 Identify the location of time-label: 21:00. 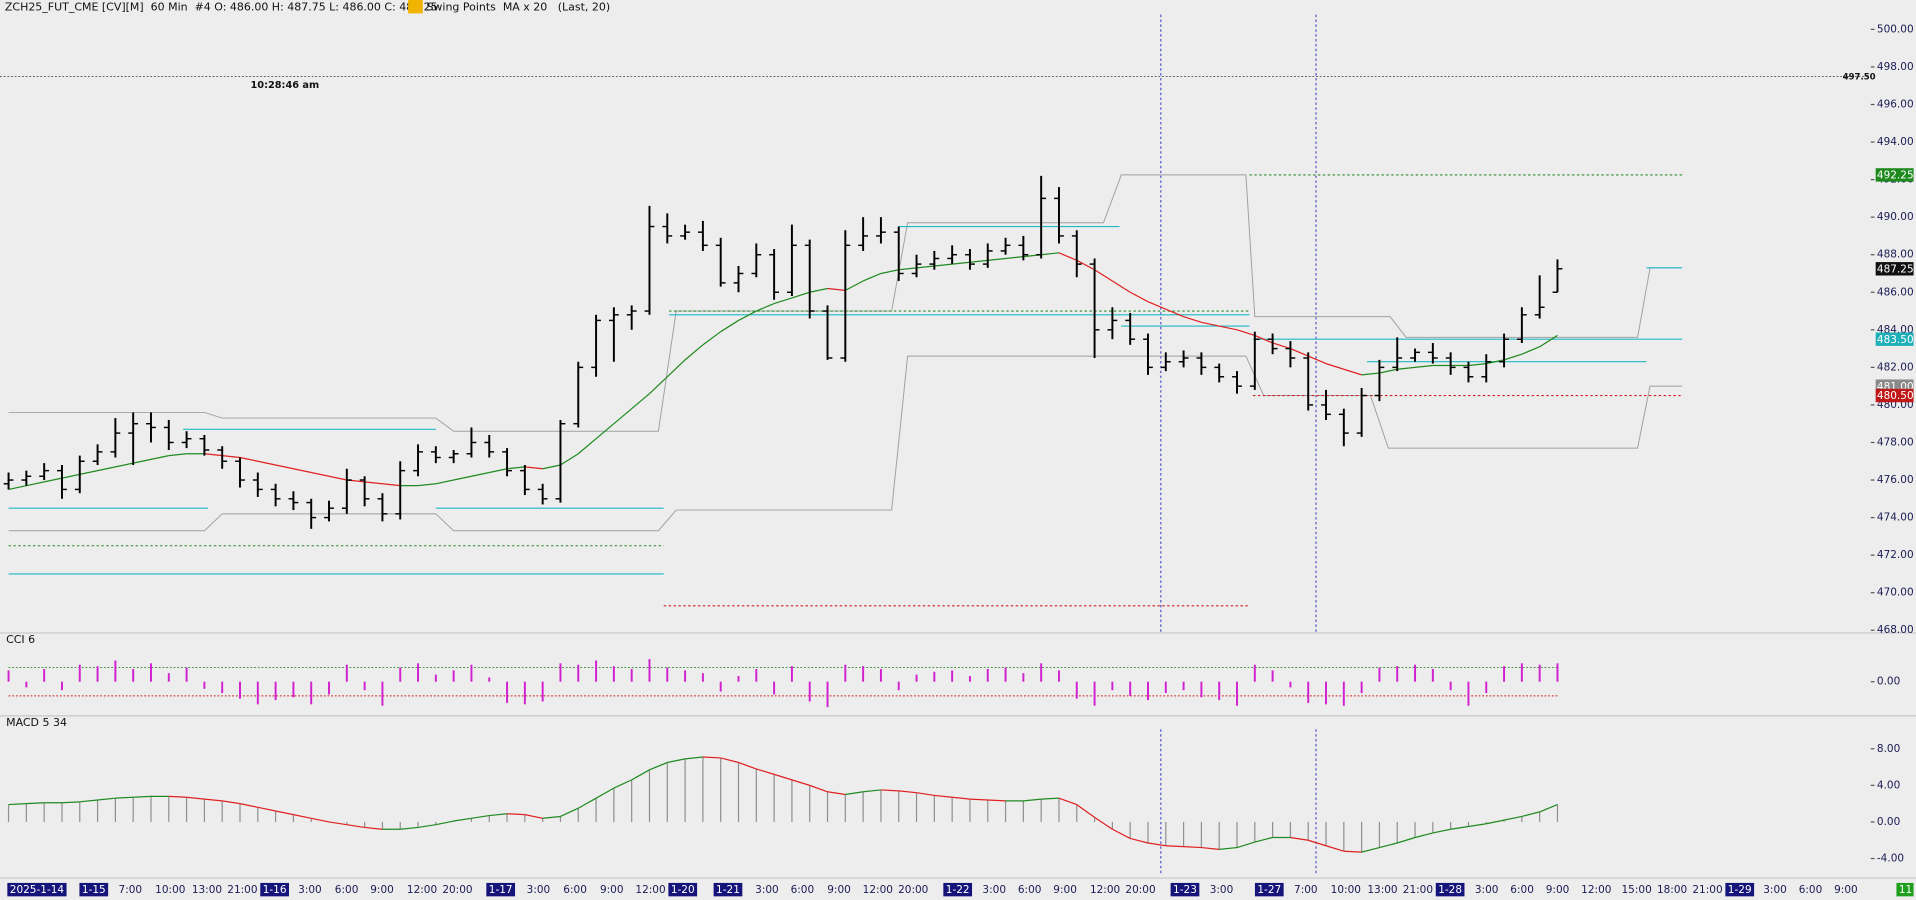
(242, 890).